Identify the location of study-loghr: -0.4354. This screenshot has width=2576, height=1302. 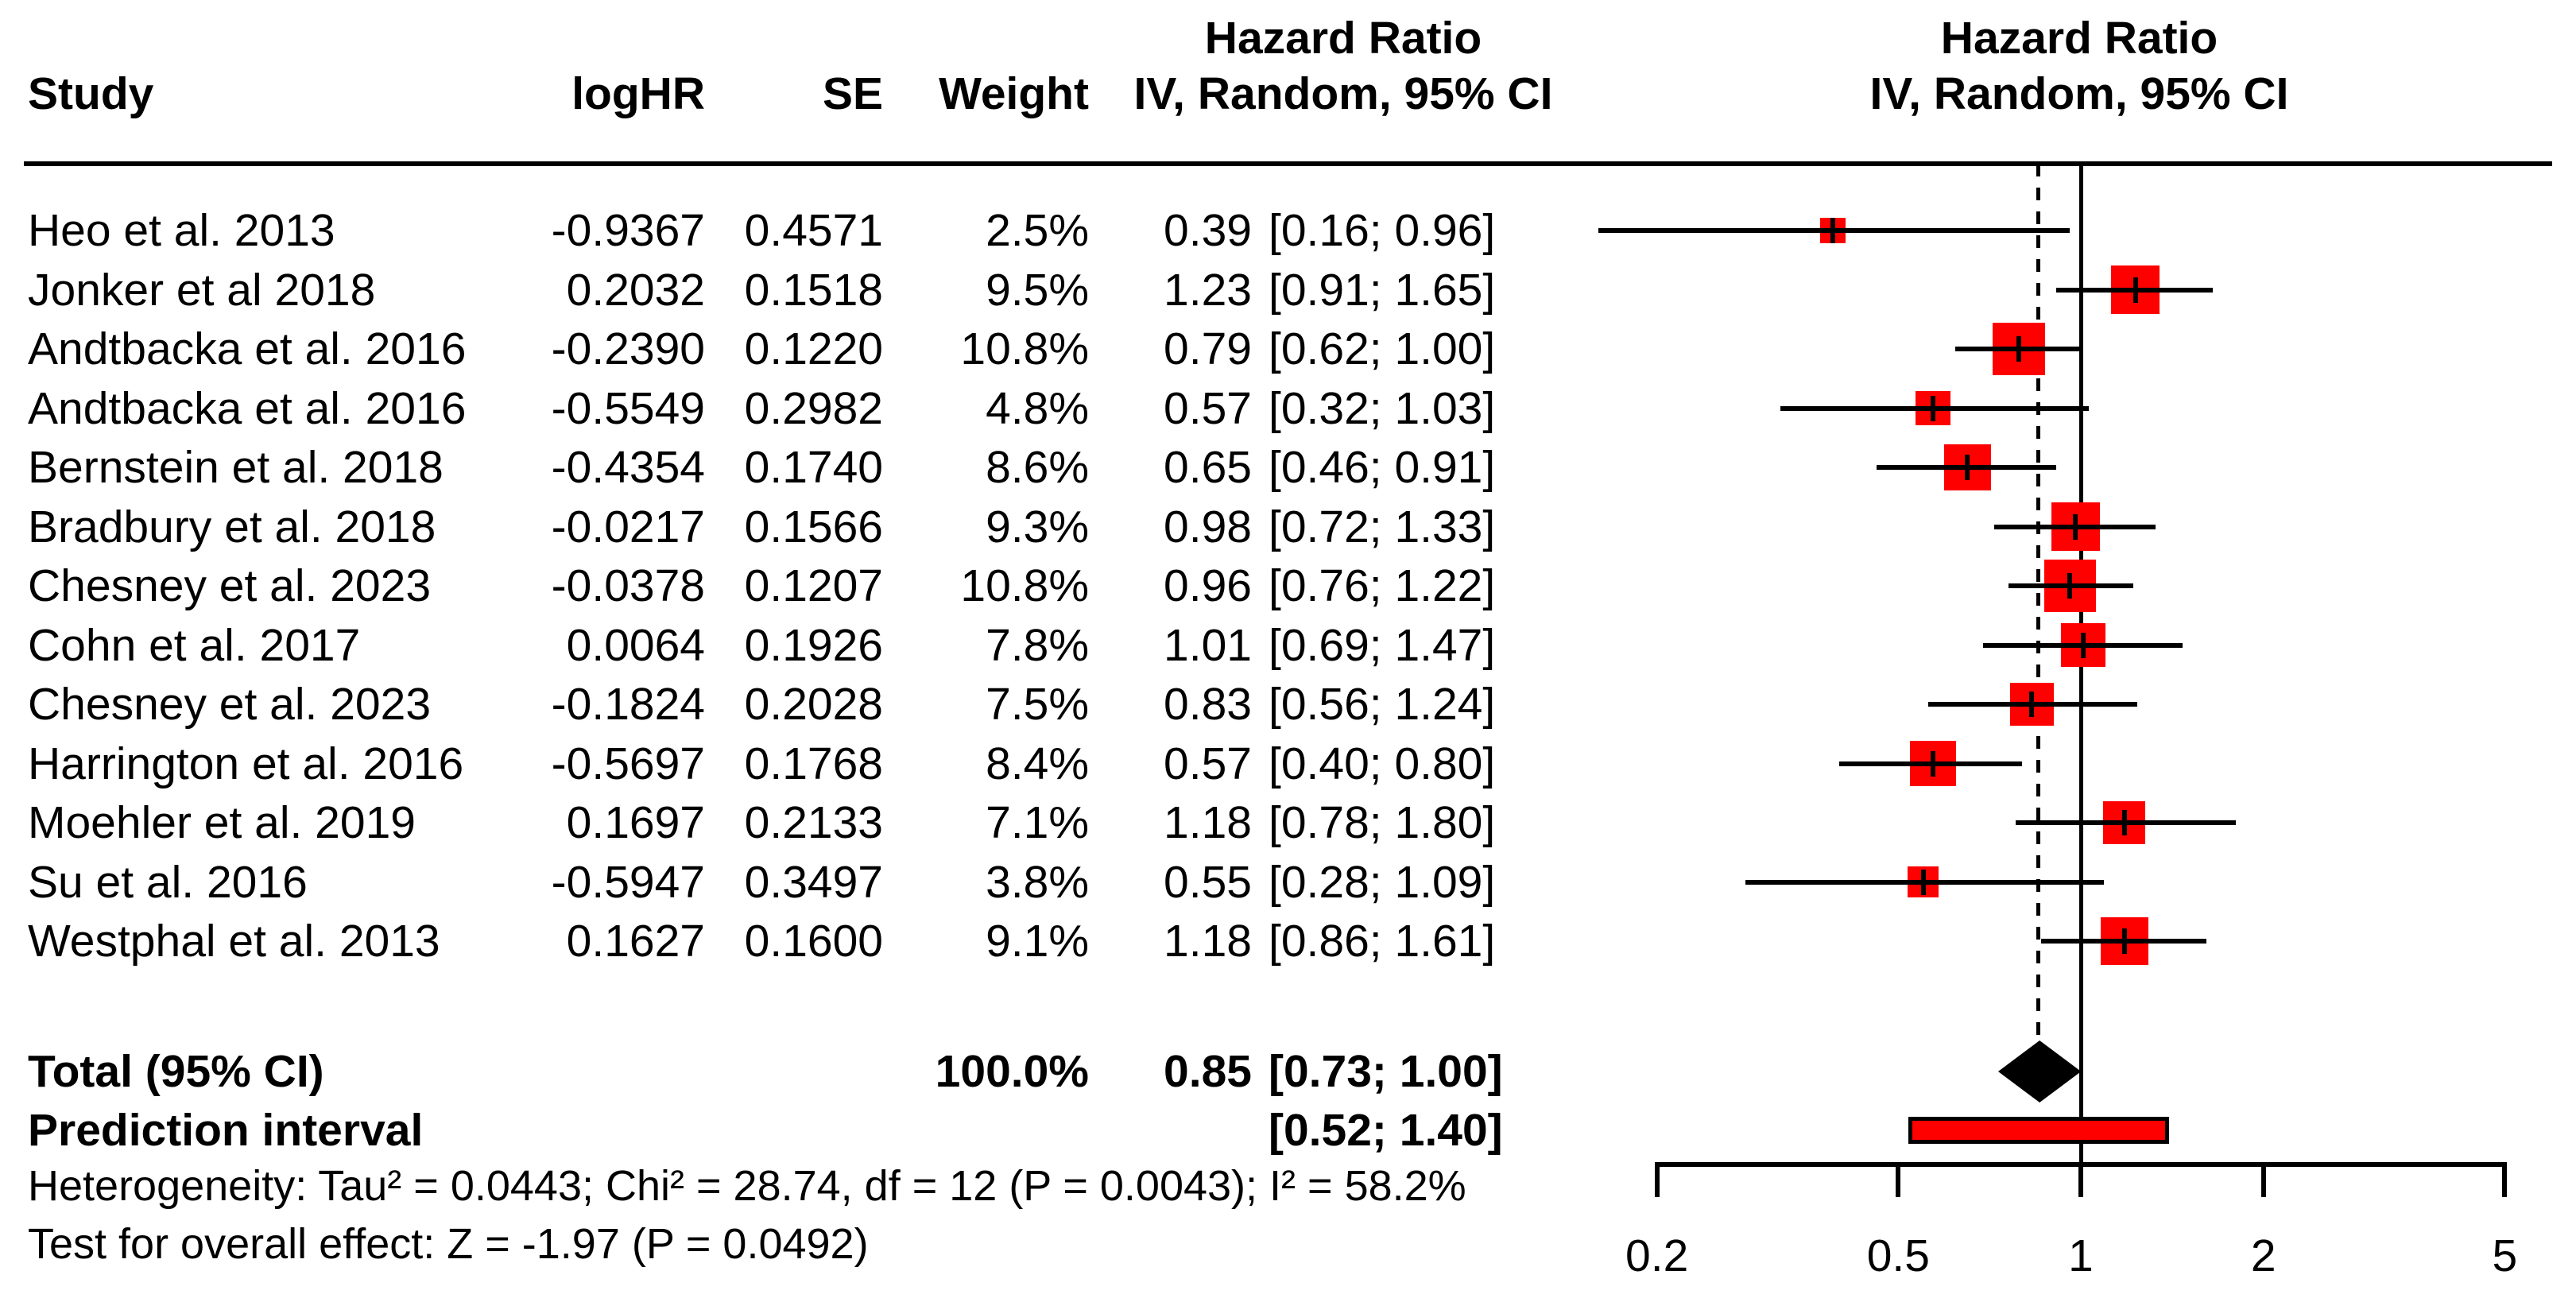
(628, 467).